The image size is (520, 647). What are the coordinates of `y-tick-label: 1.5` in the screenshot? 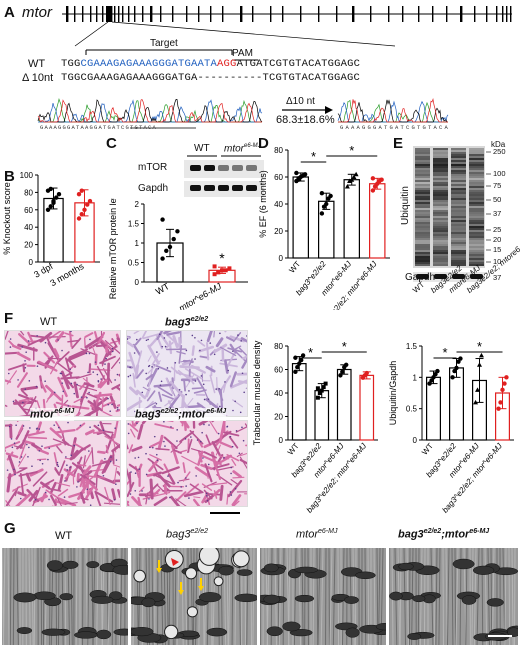 It's located at (412, 346).